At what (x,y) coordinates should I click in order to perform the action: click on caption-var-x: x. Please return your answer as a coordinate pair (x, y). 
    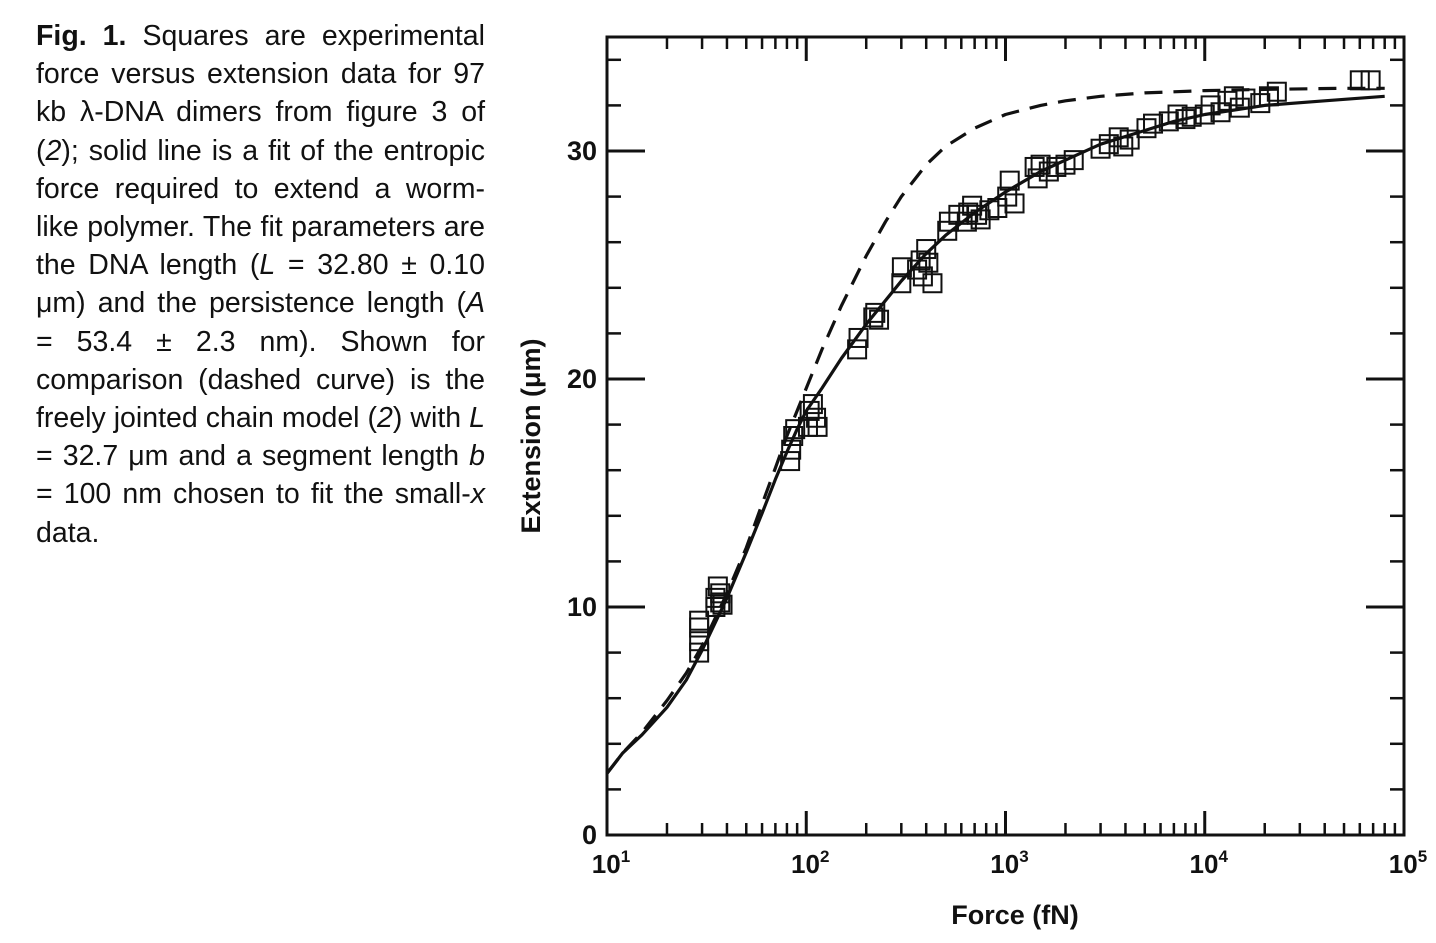
    Looking at the image, I should click on (477, 494).